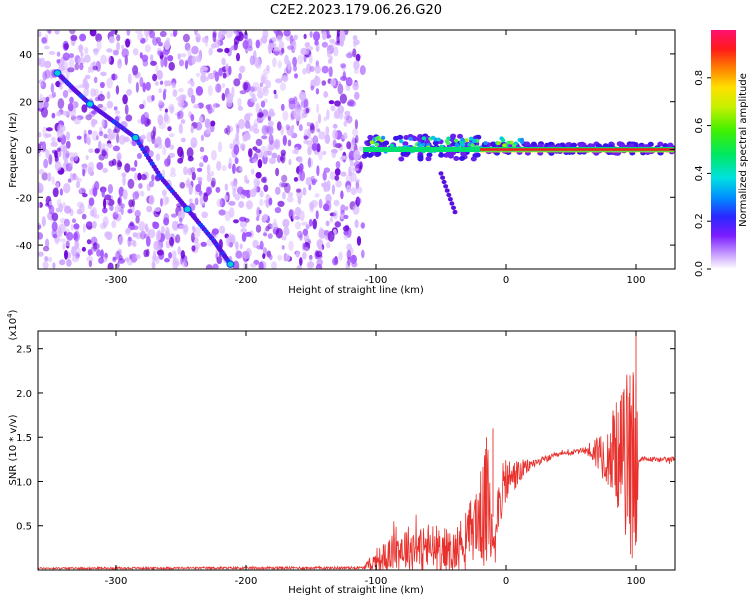 This screenshot has height=600, width=750. I want to click on colorbar-tick-label: 0.2, so click(699, 221).